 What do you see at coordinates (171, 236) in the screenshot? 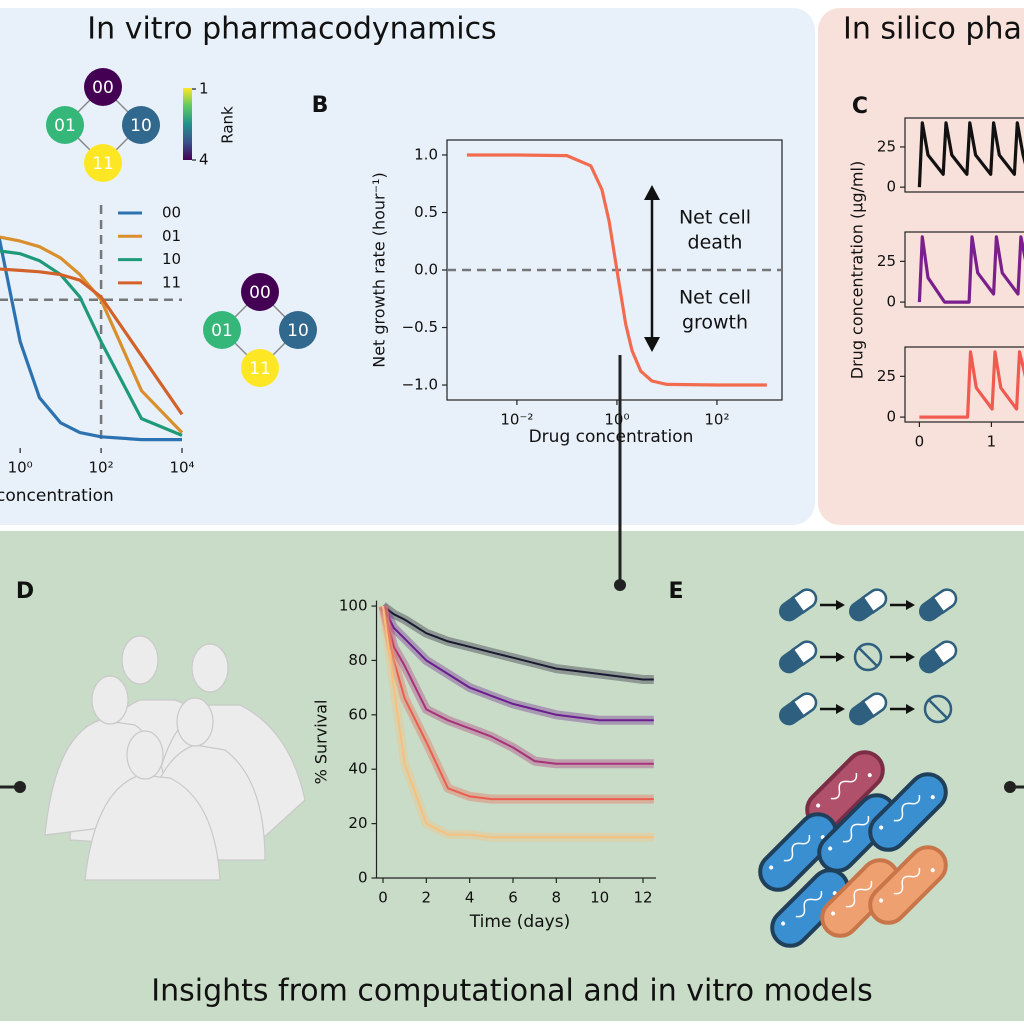
I see `legend-label: 01` at bounding box center [171, 236].